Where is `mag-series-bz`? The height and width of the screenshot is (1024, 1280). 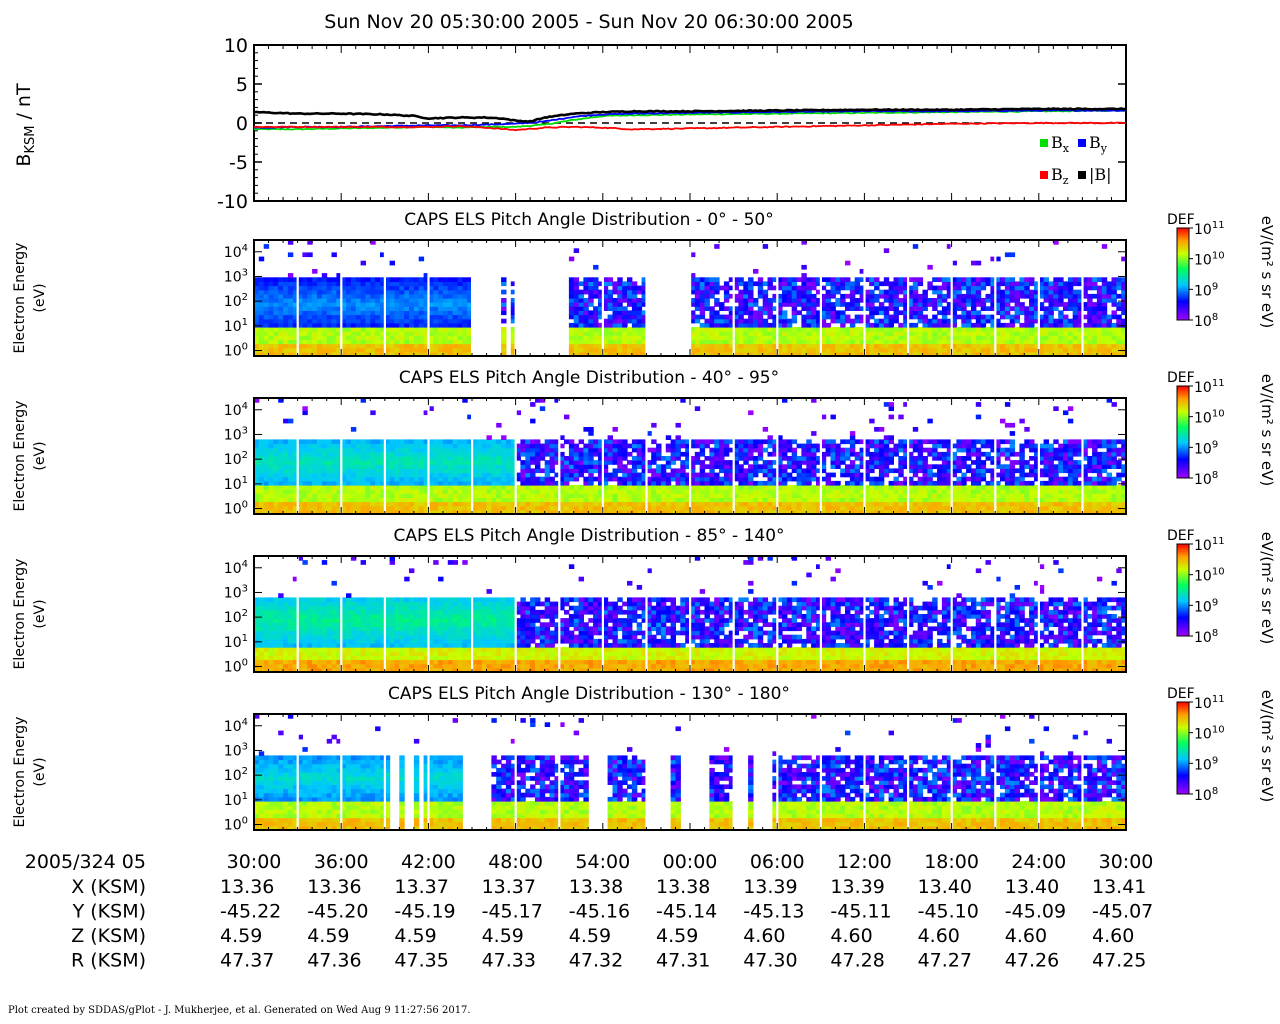 mag-series-bz is located at coordinates (690, 126).